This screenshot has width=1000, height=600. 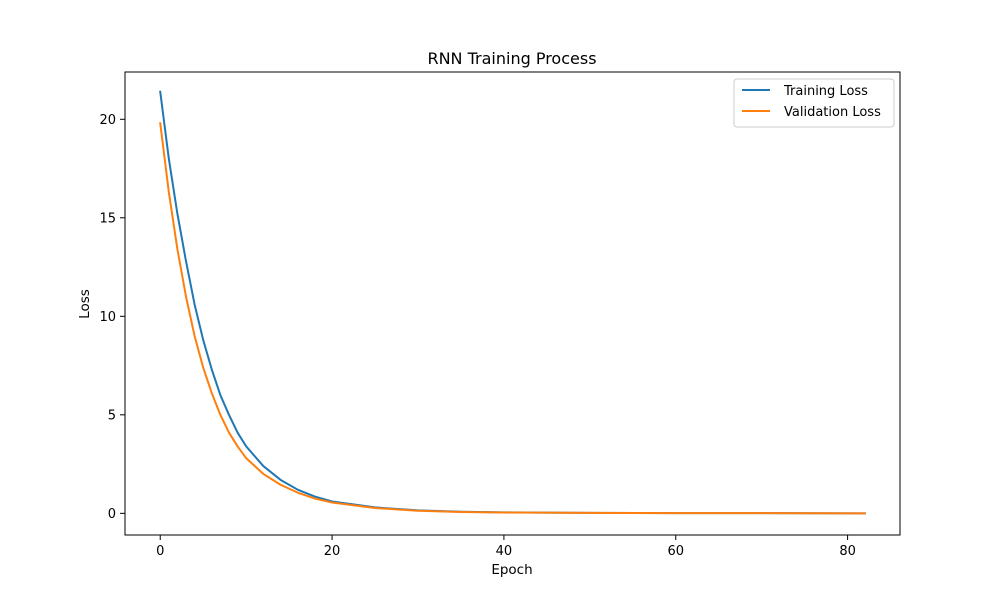 I want to click on y-tick-label-0: 0, so click(x=112, y=514).